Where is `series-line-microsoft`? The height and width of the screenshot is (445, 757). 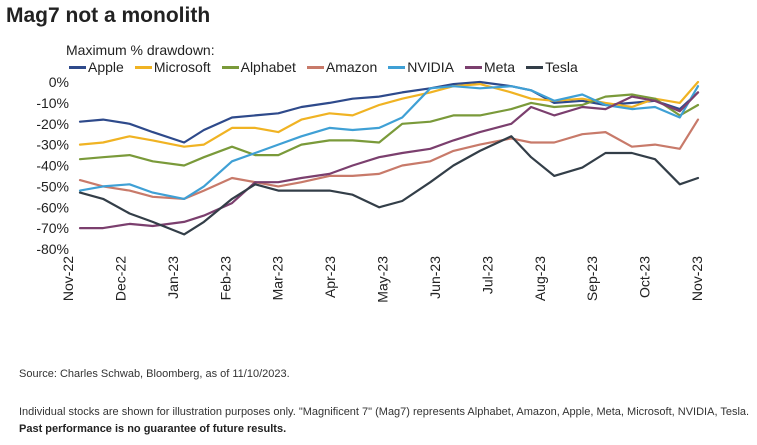
series-line-microsoft is located at coordinates (389, 114).